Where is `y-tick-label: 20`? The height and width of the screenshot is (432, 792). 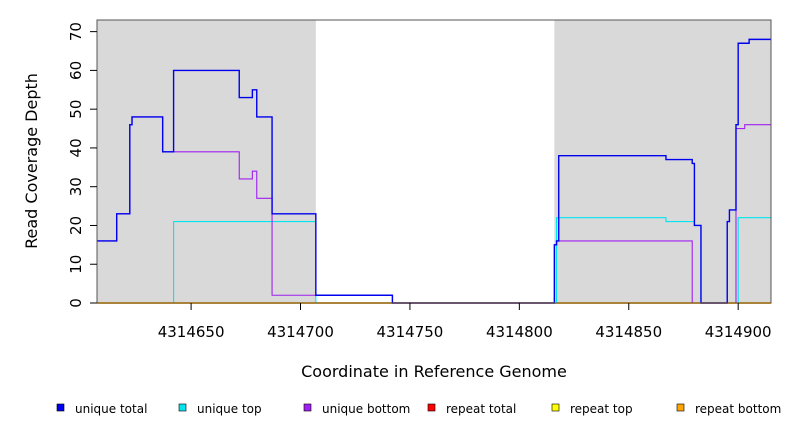 y-tick-label: 20 is located at coordinates (76, 225).